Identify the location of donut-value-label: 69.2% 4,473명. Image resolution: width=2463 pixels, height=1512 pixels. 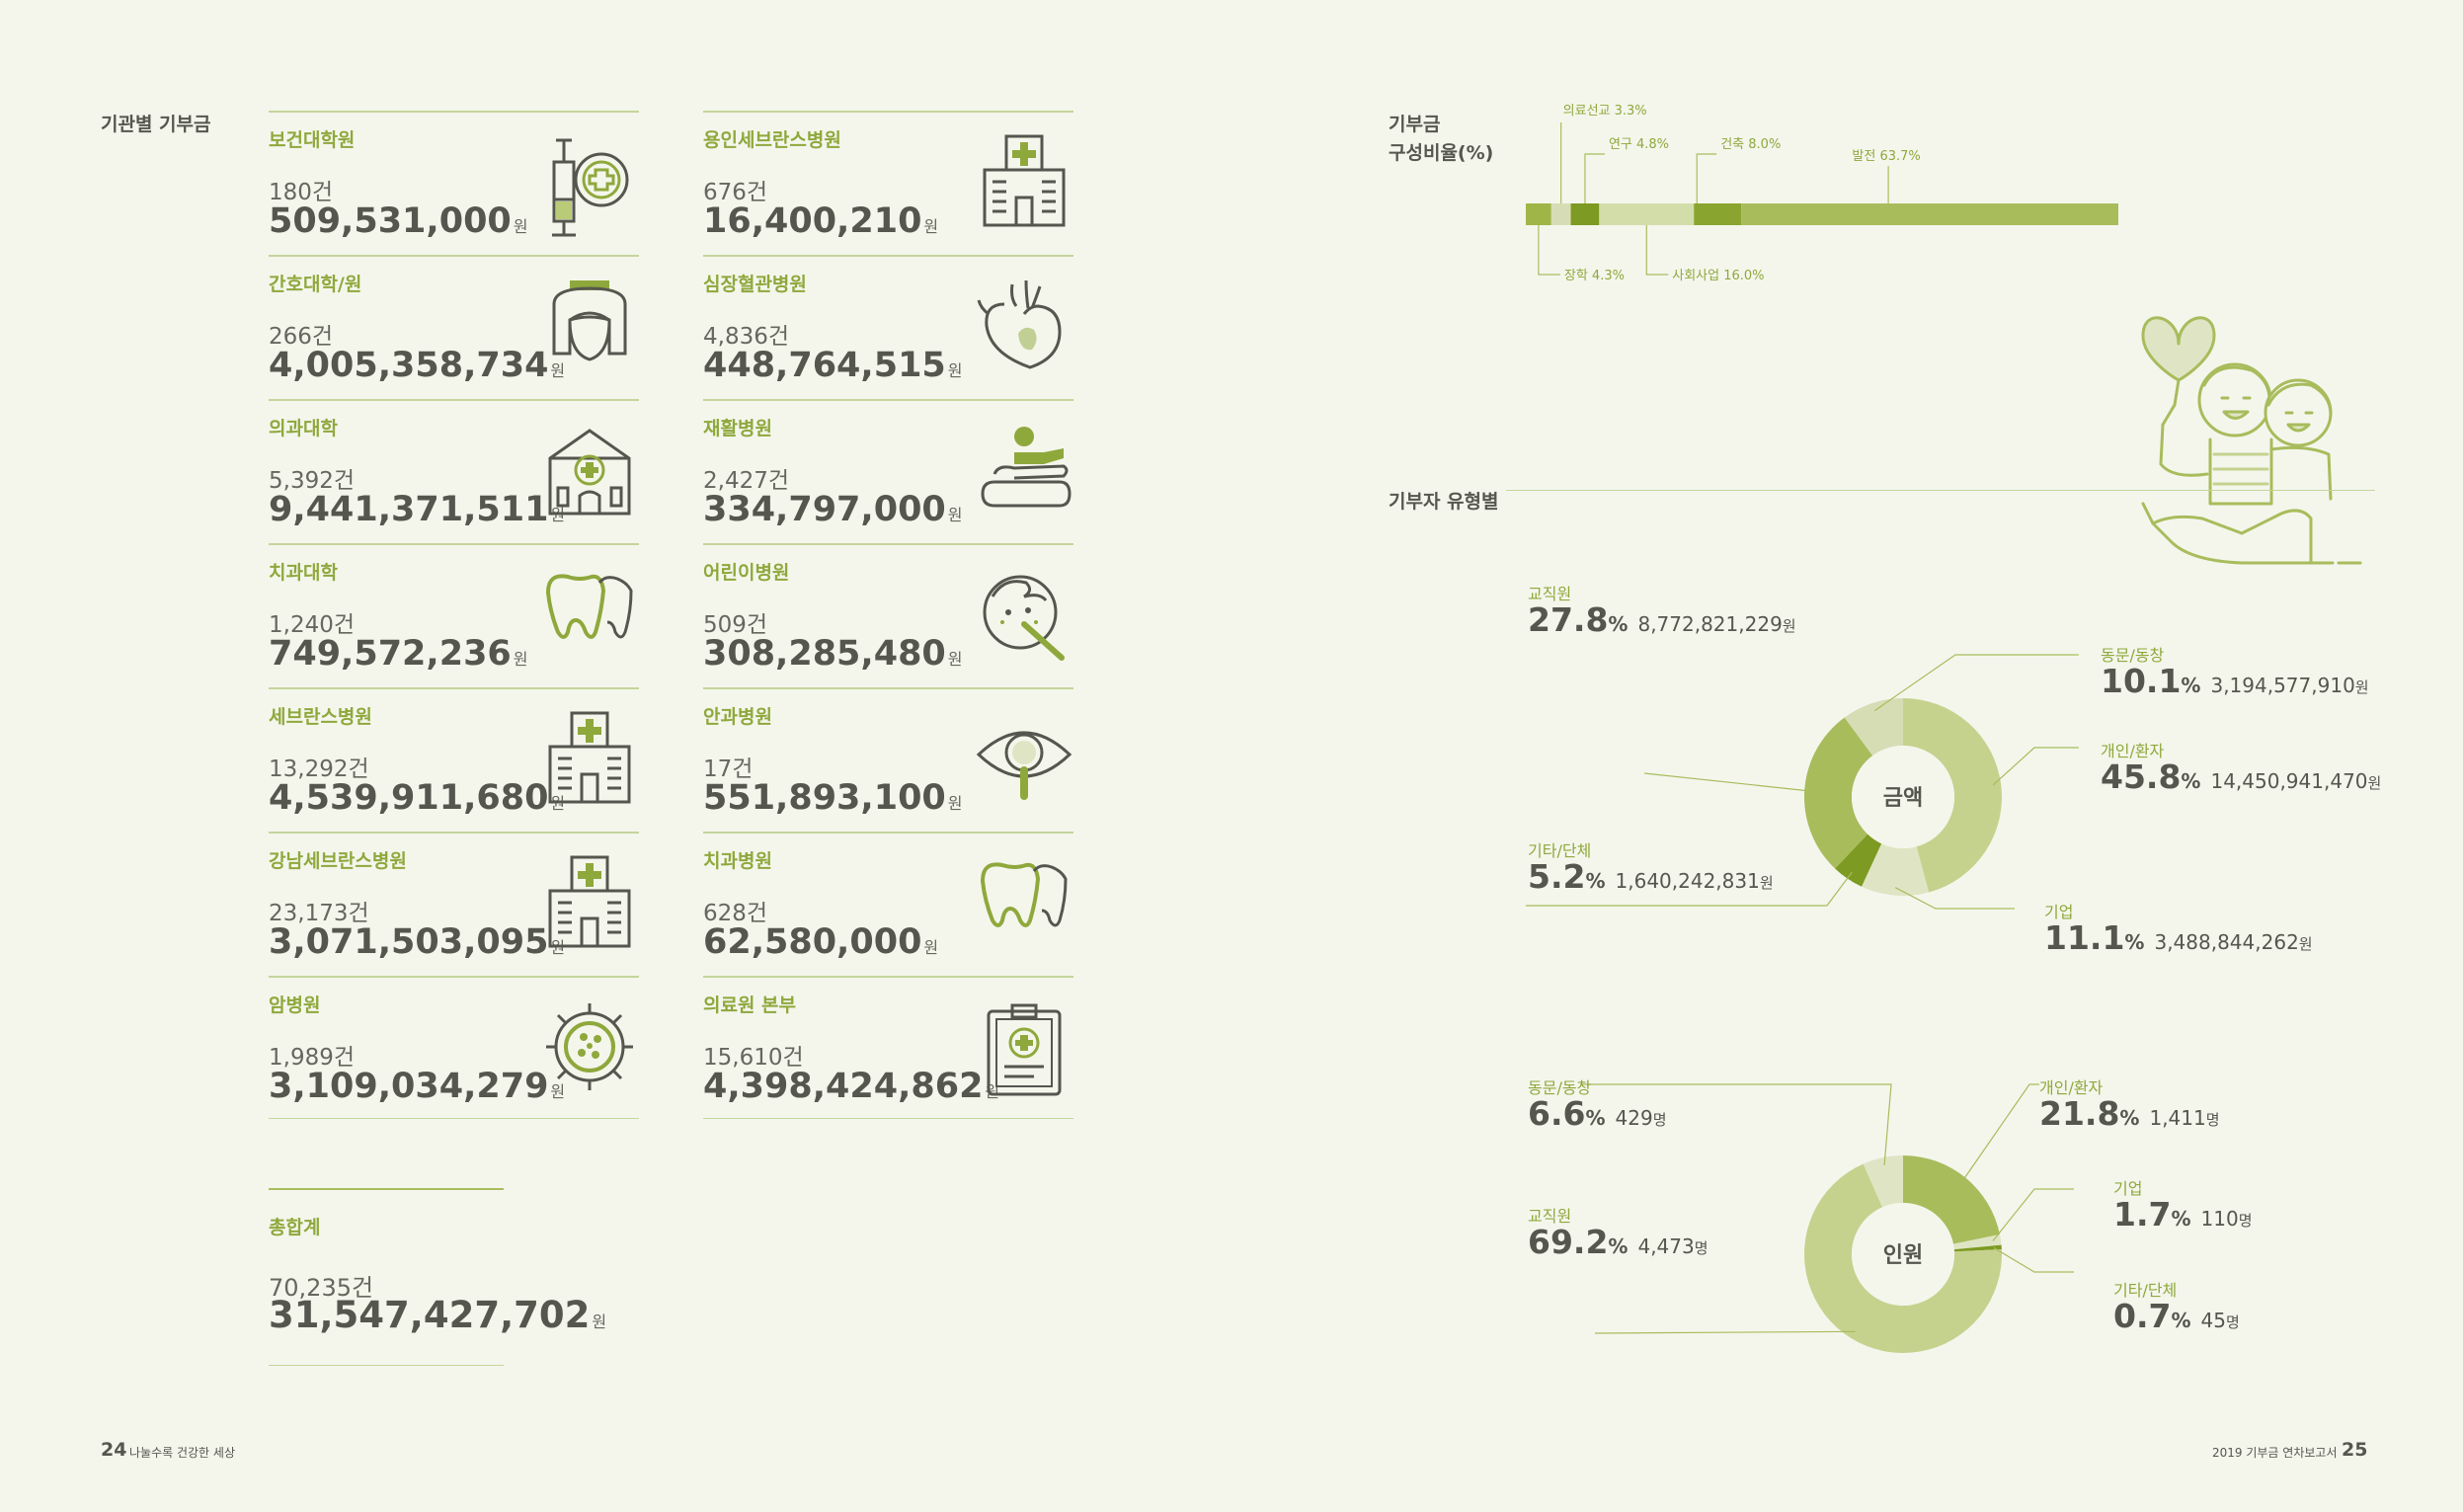
(1618, 1242).